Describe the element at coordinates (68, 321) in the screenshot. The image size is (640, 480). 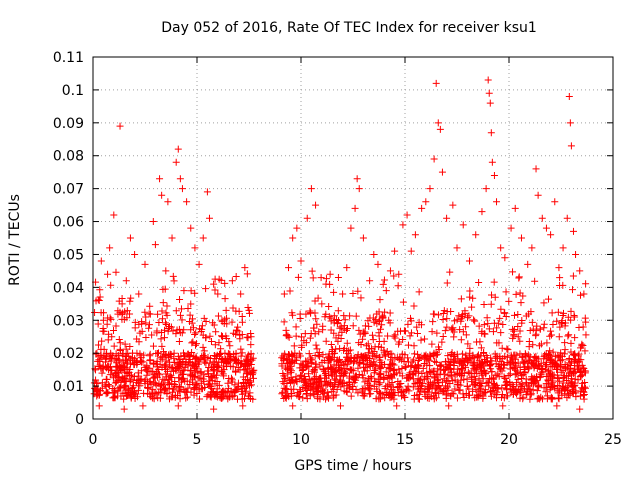
I see `y-tick-label: 0.03` at that location.